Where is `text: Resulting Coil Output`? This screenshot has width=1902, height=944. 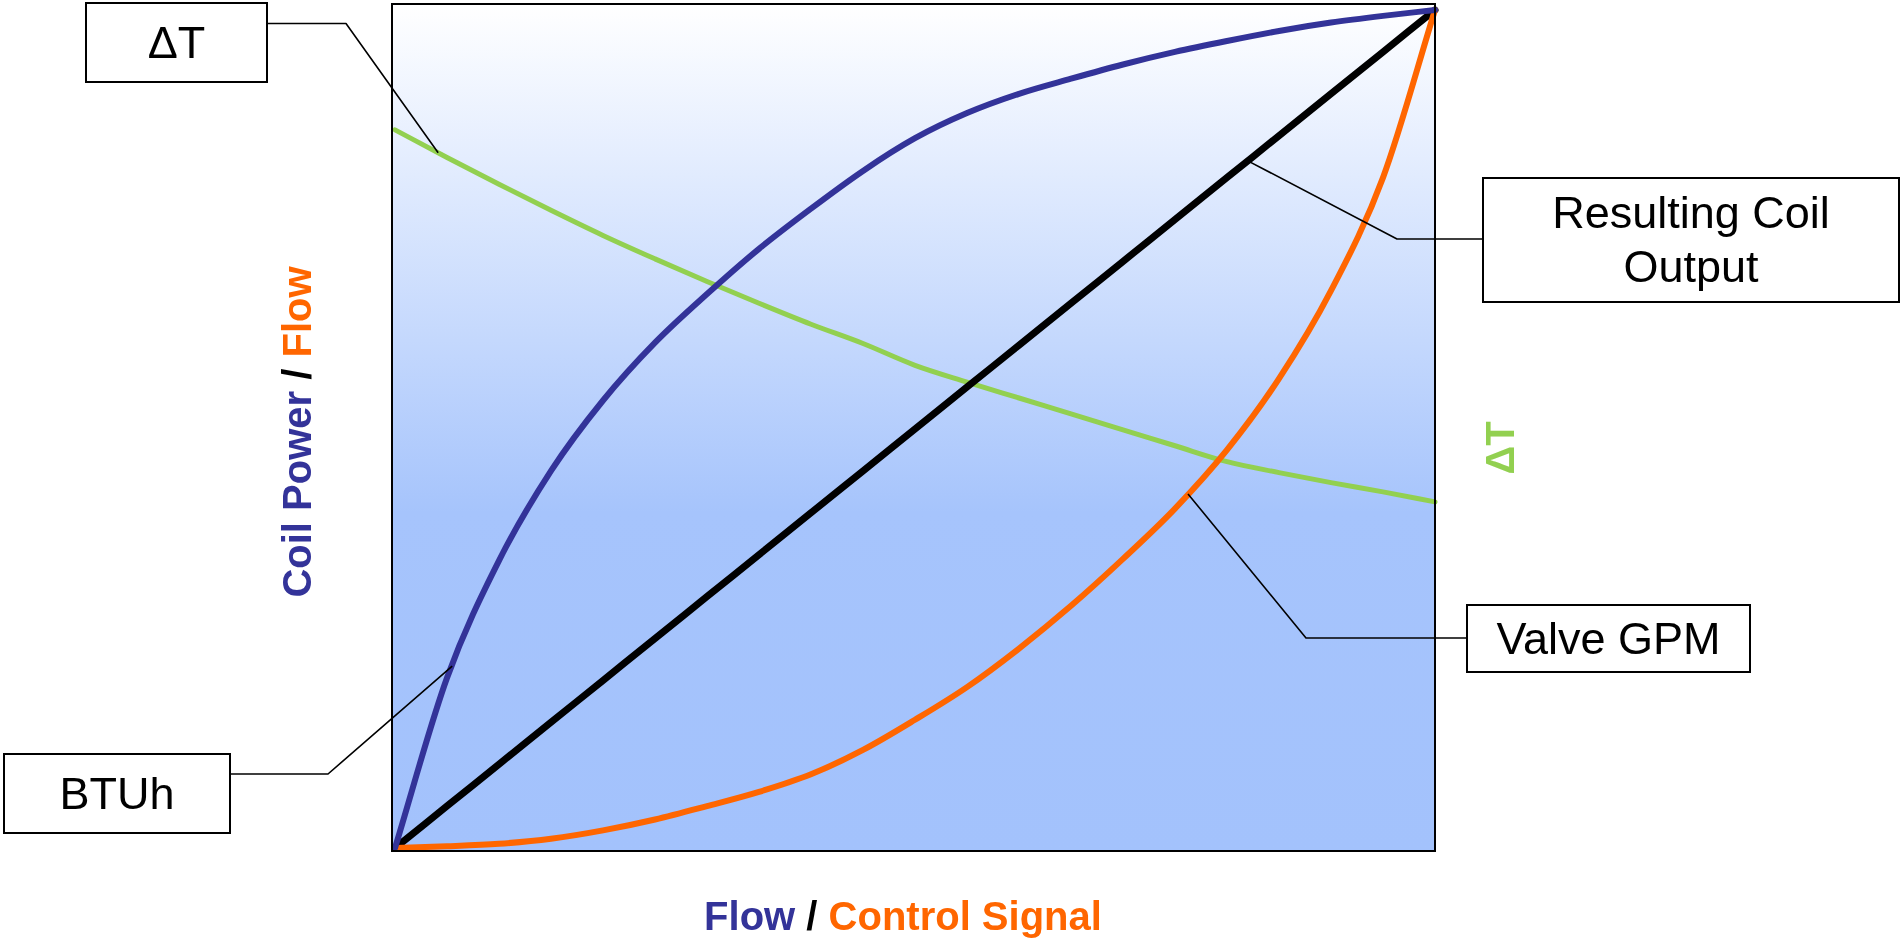 text: Resulting Coil Output is located at coordinates (1691, 240).